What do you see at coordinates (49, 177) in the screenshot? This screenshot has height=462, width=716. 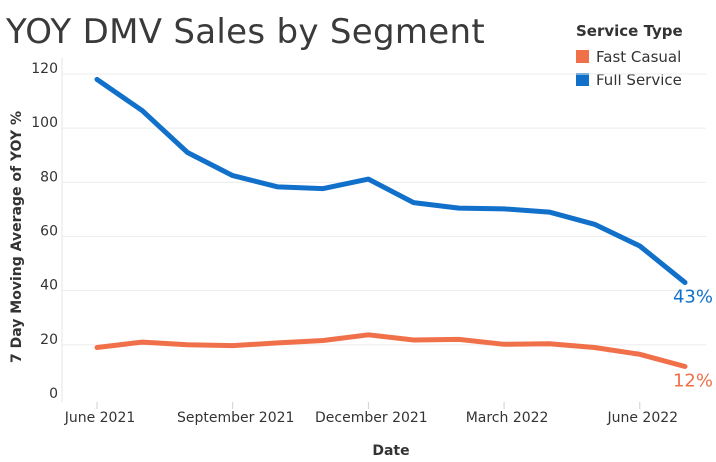 I see `y-tick-80: 80` at bounding box center [49, 177].